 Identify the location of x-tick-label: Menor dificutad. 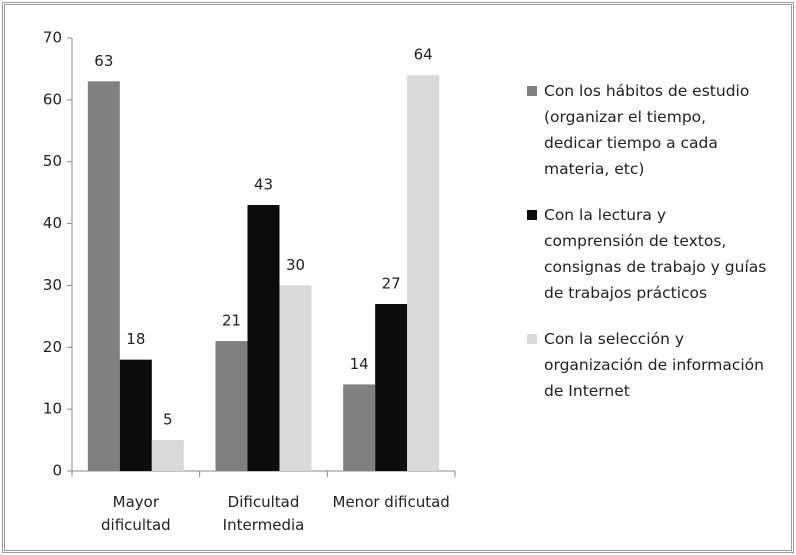
(391, 502).